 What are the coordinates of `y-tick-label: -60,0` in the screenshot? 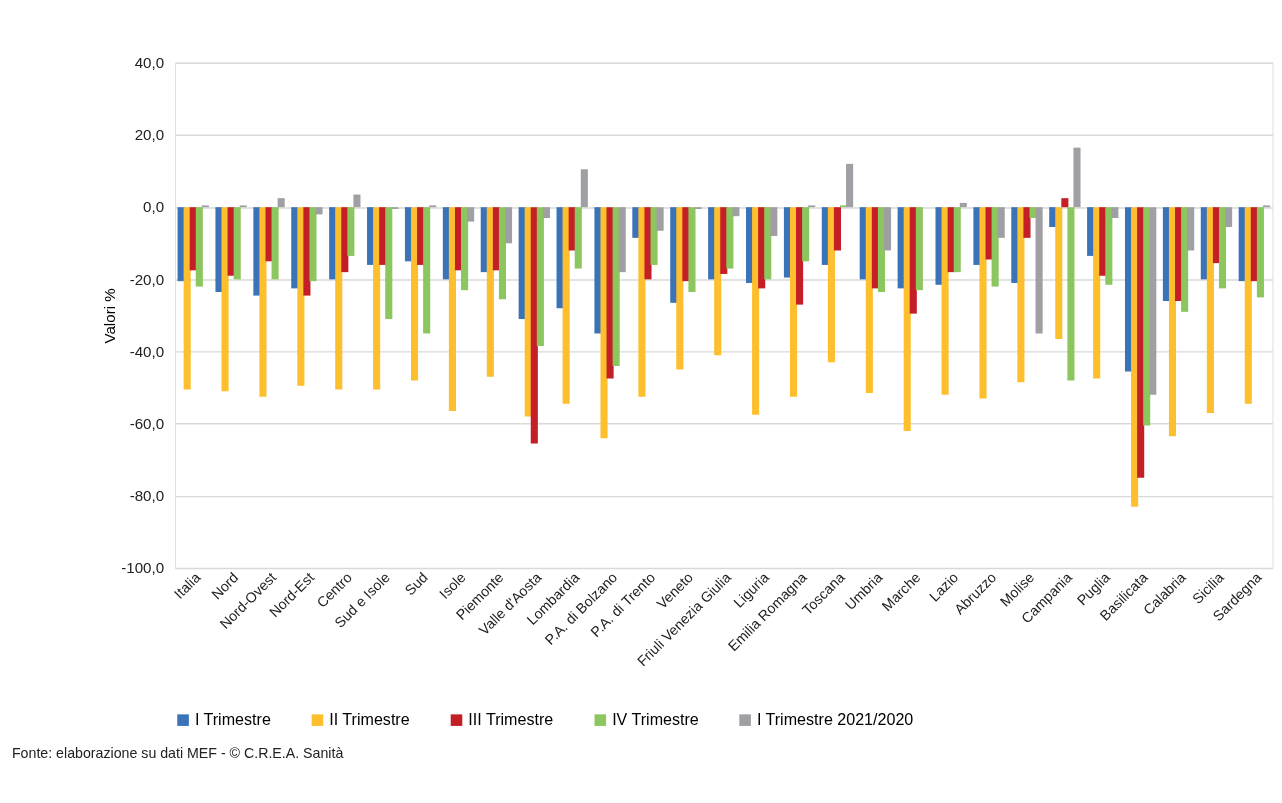 It's located at (147, 423).